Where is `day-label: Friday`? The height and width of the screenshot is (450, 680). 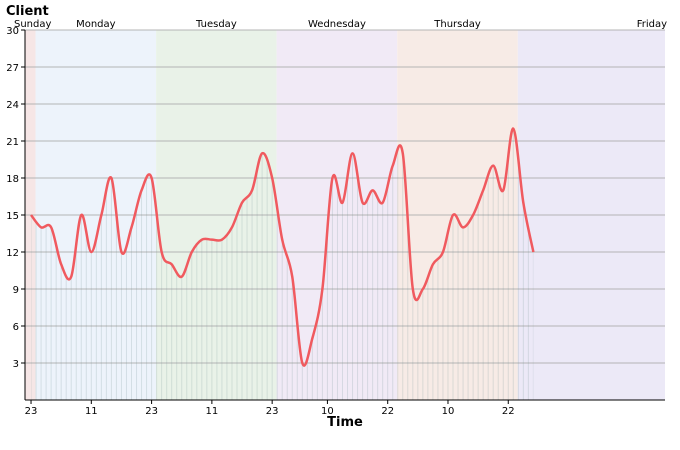 day-label: Friday is located at coordinates (652, 24).